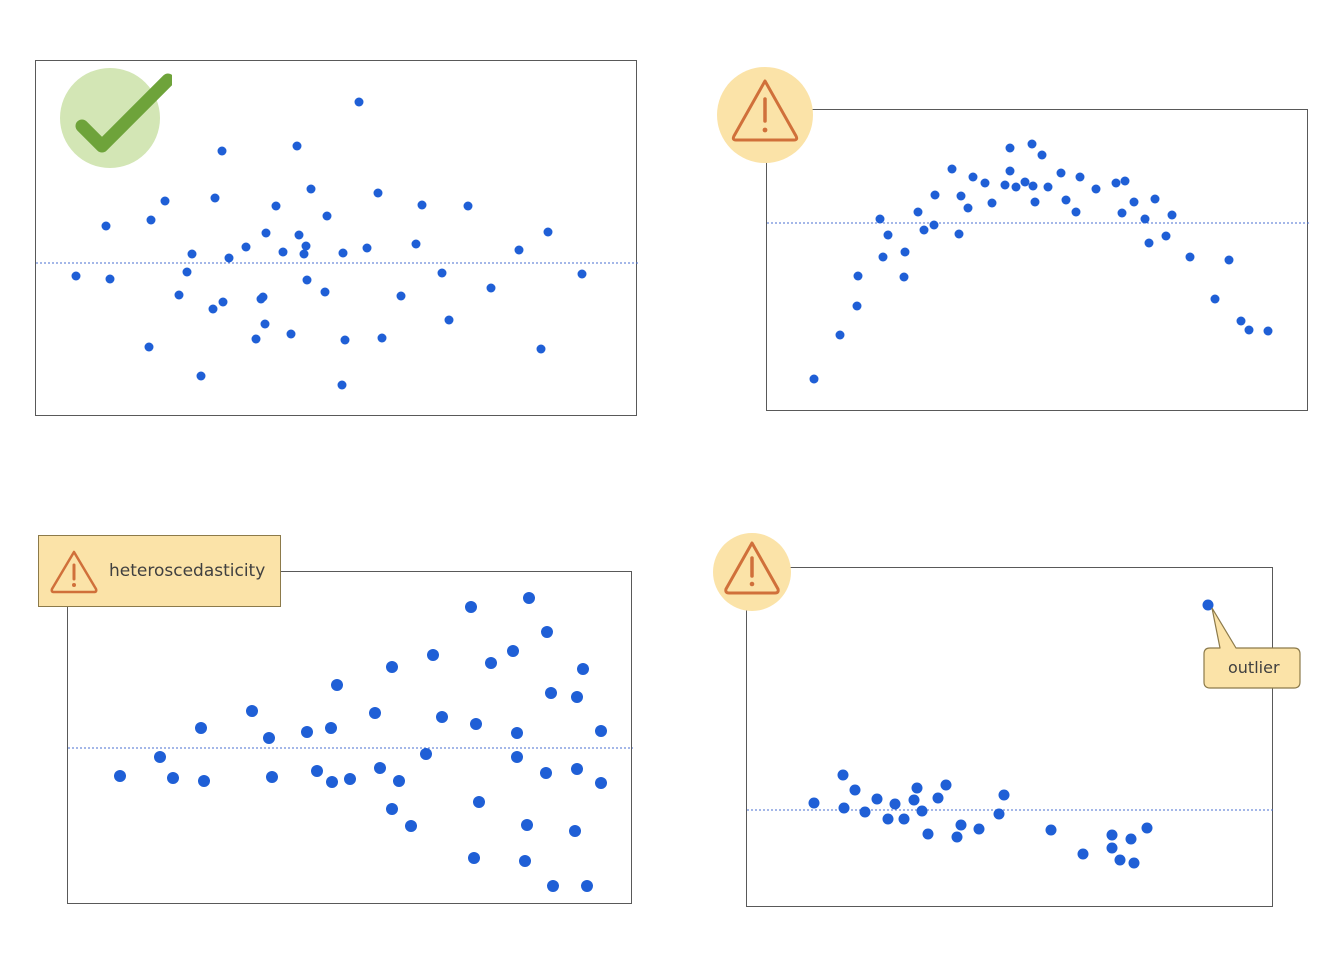 This screenshot has height=960, width=1344. I want to click on checkmark-icon, so click(117, 118).